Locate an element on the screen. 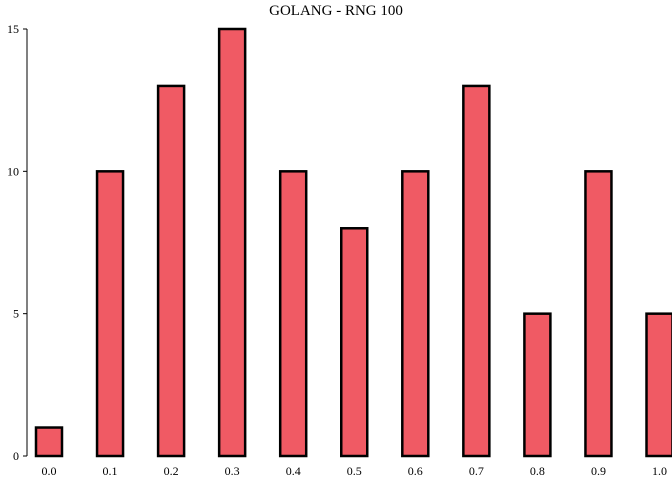  bar-0.4 is located at coordinates (293, 314).